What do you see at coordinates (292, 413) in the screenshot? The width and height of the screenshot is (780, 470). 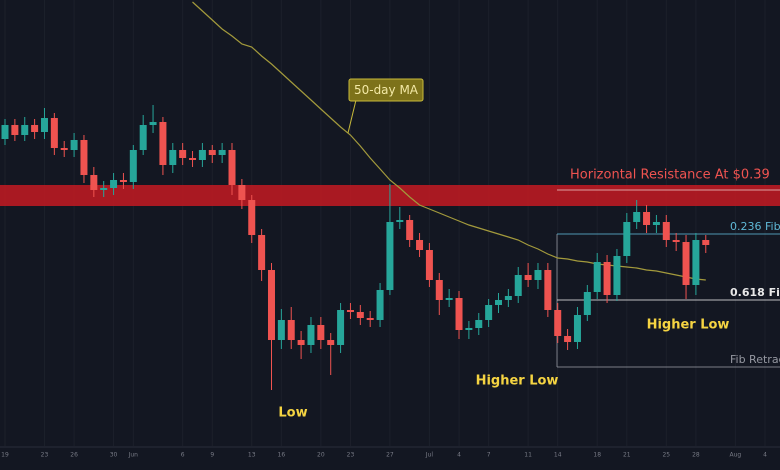 I see `annotation: Low` at bounding box center [292, 413].